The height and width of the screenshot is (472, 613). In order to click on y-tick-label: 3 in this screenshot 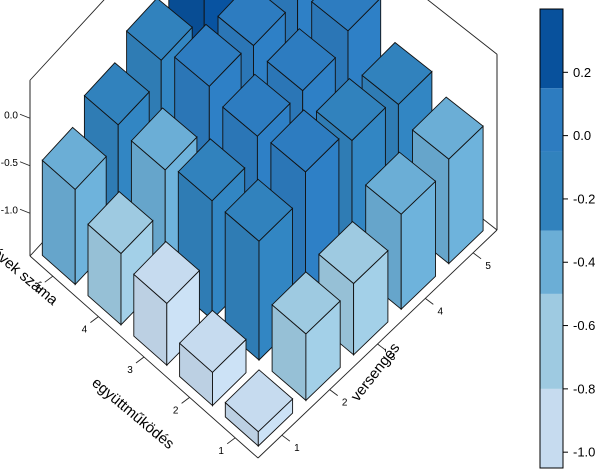, I will do `click(393, 357)`.